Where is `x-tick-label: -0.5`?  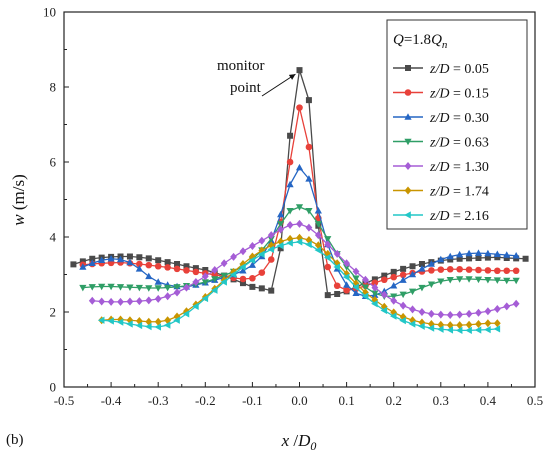 x-tick-label: -0.5 is located at coordinates (64, 400).